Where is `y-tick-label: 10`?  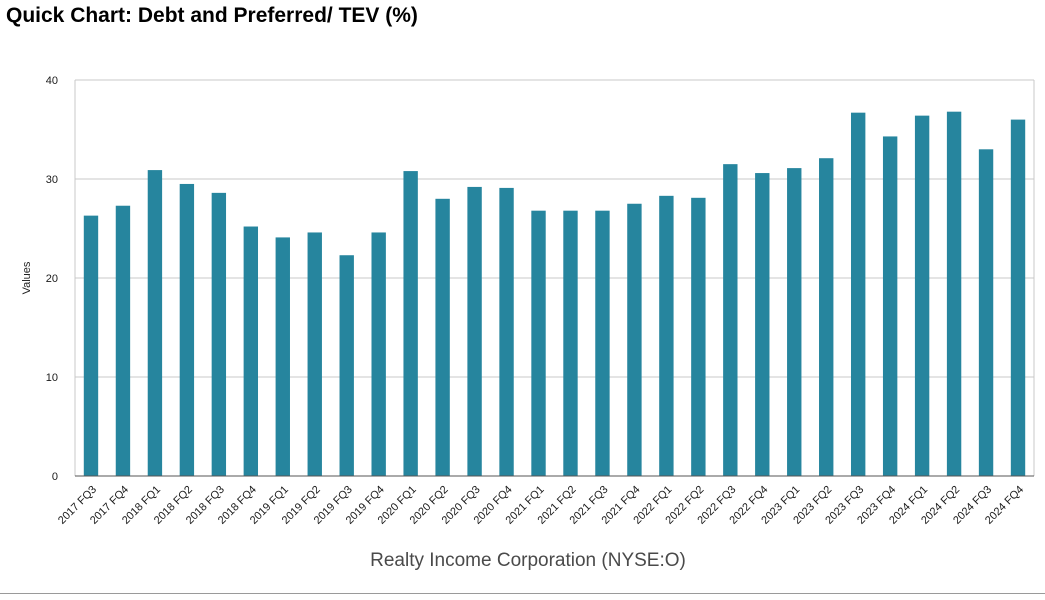 y-tick-label: 10 is located at coordinates (52, 378).